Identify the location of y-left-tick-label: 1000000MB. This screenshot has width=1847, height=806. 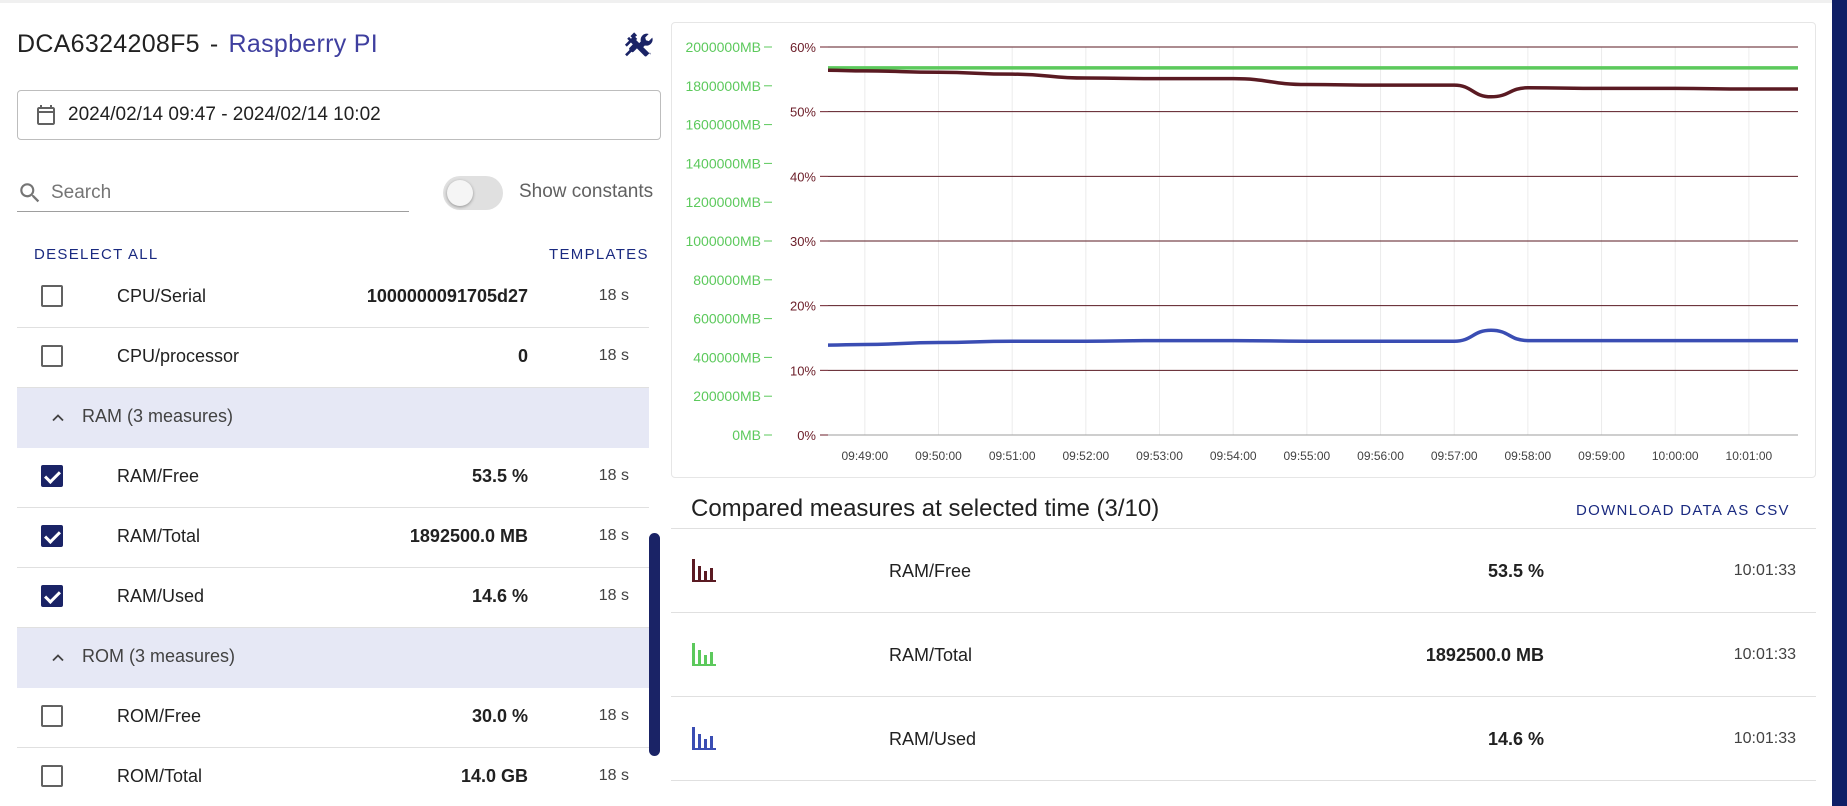
(723, 241).